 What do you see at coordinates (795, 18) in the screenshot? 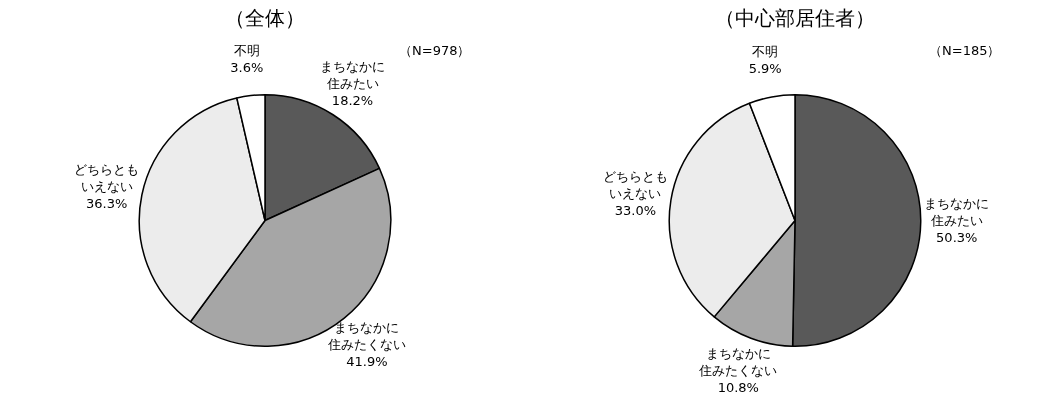
I see `chart-title: （中心部居住者）` at bounding box center [795, 18].